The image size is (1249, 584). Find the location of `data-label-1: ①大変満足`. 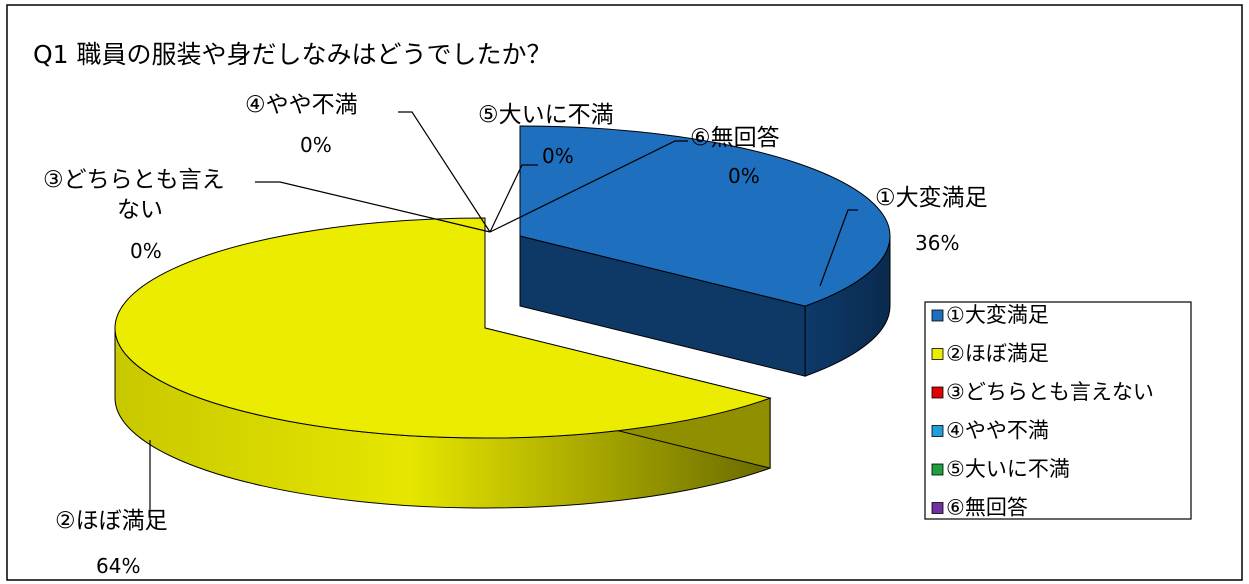

data-label-1: ①大変満足 is located at coordinates (931, 198).